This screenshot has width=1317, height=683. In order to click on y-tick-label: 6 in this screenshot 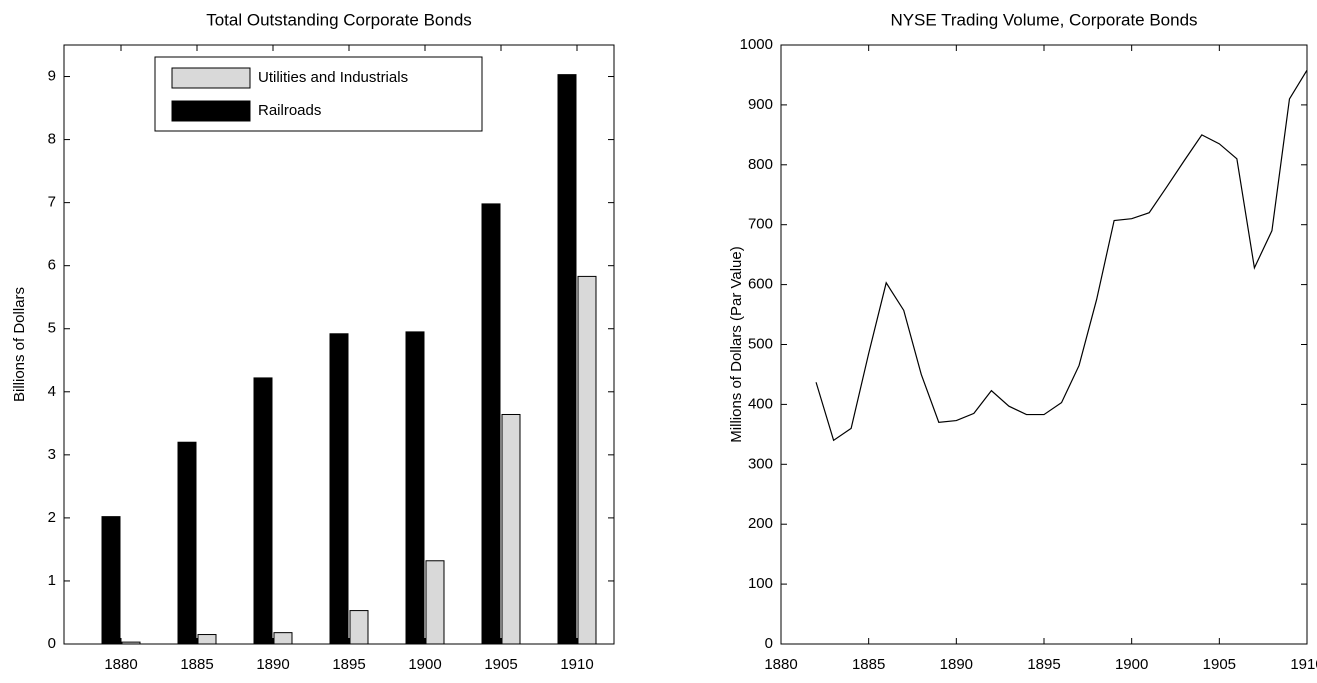, I will do `click(52, 265)`.